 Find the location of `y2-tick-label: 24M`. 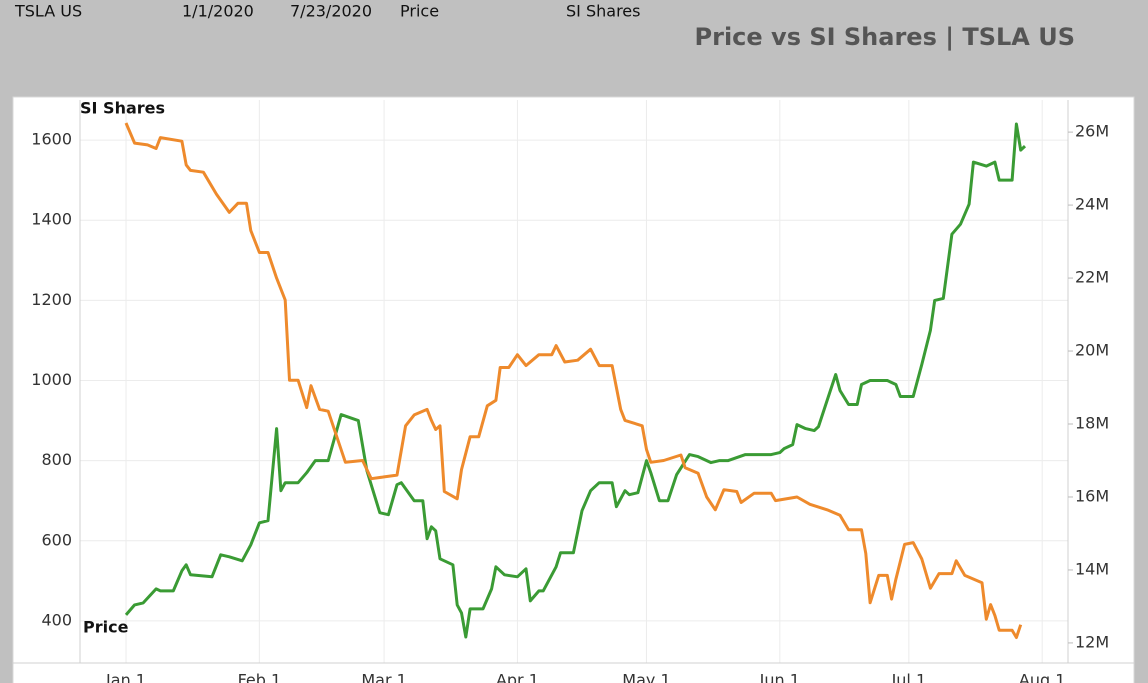

y2-tick-label: 24M is located at coordinates (1092, 204).